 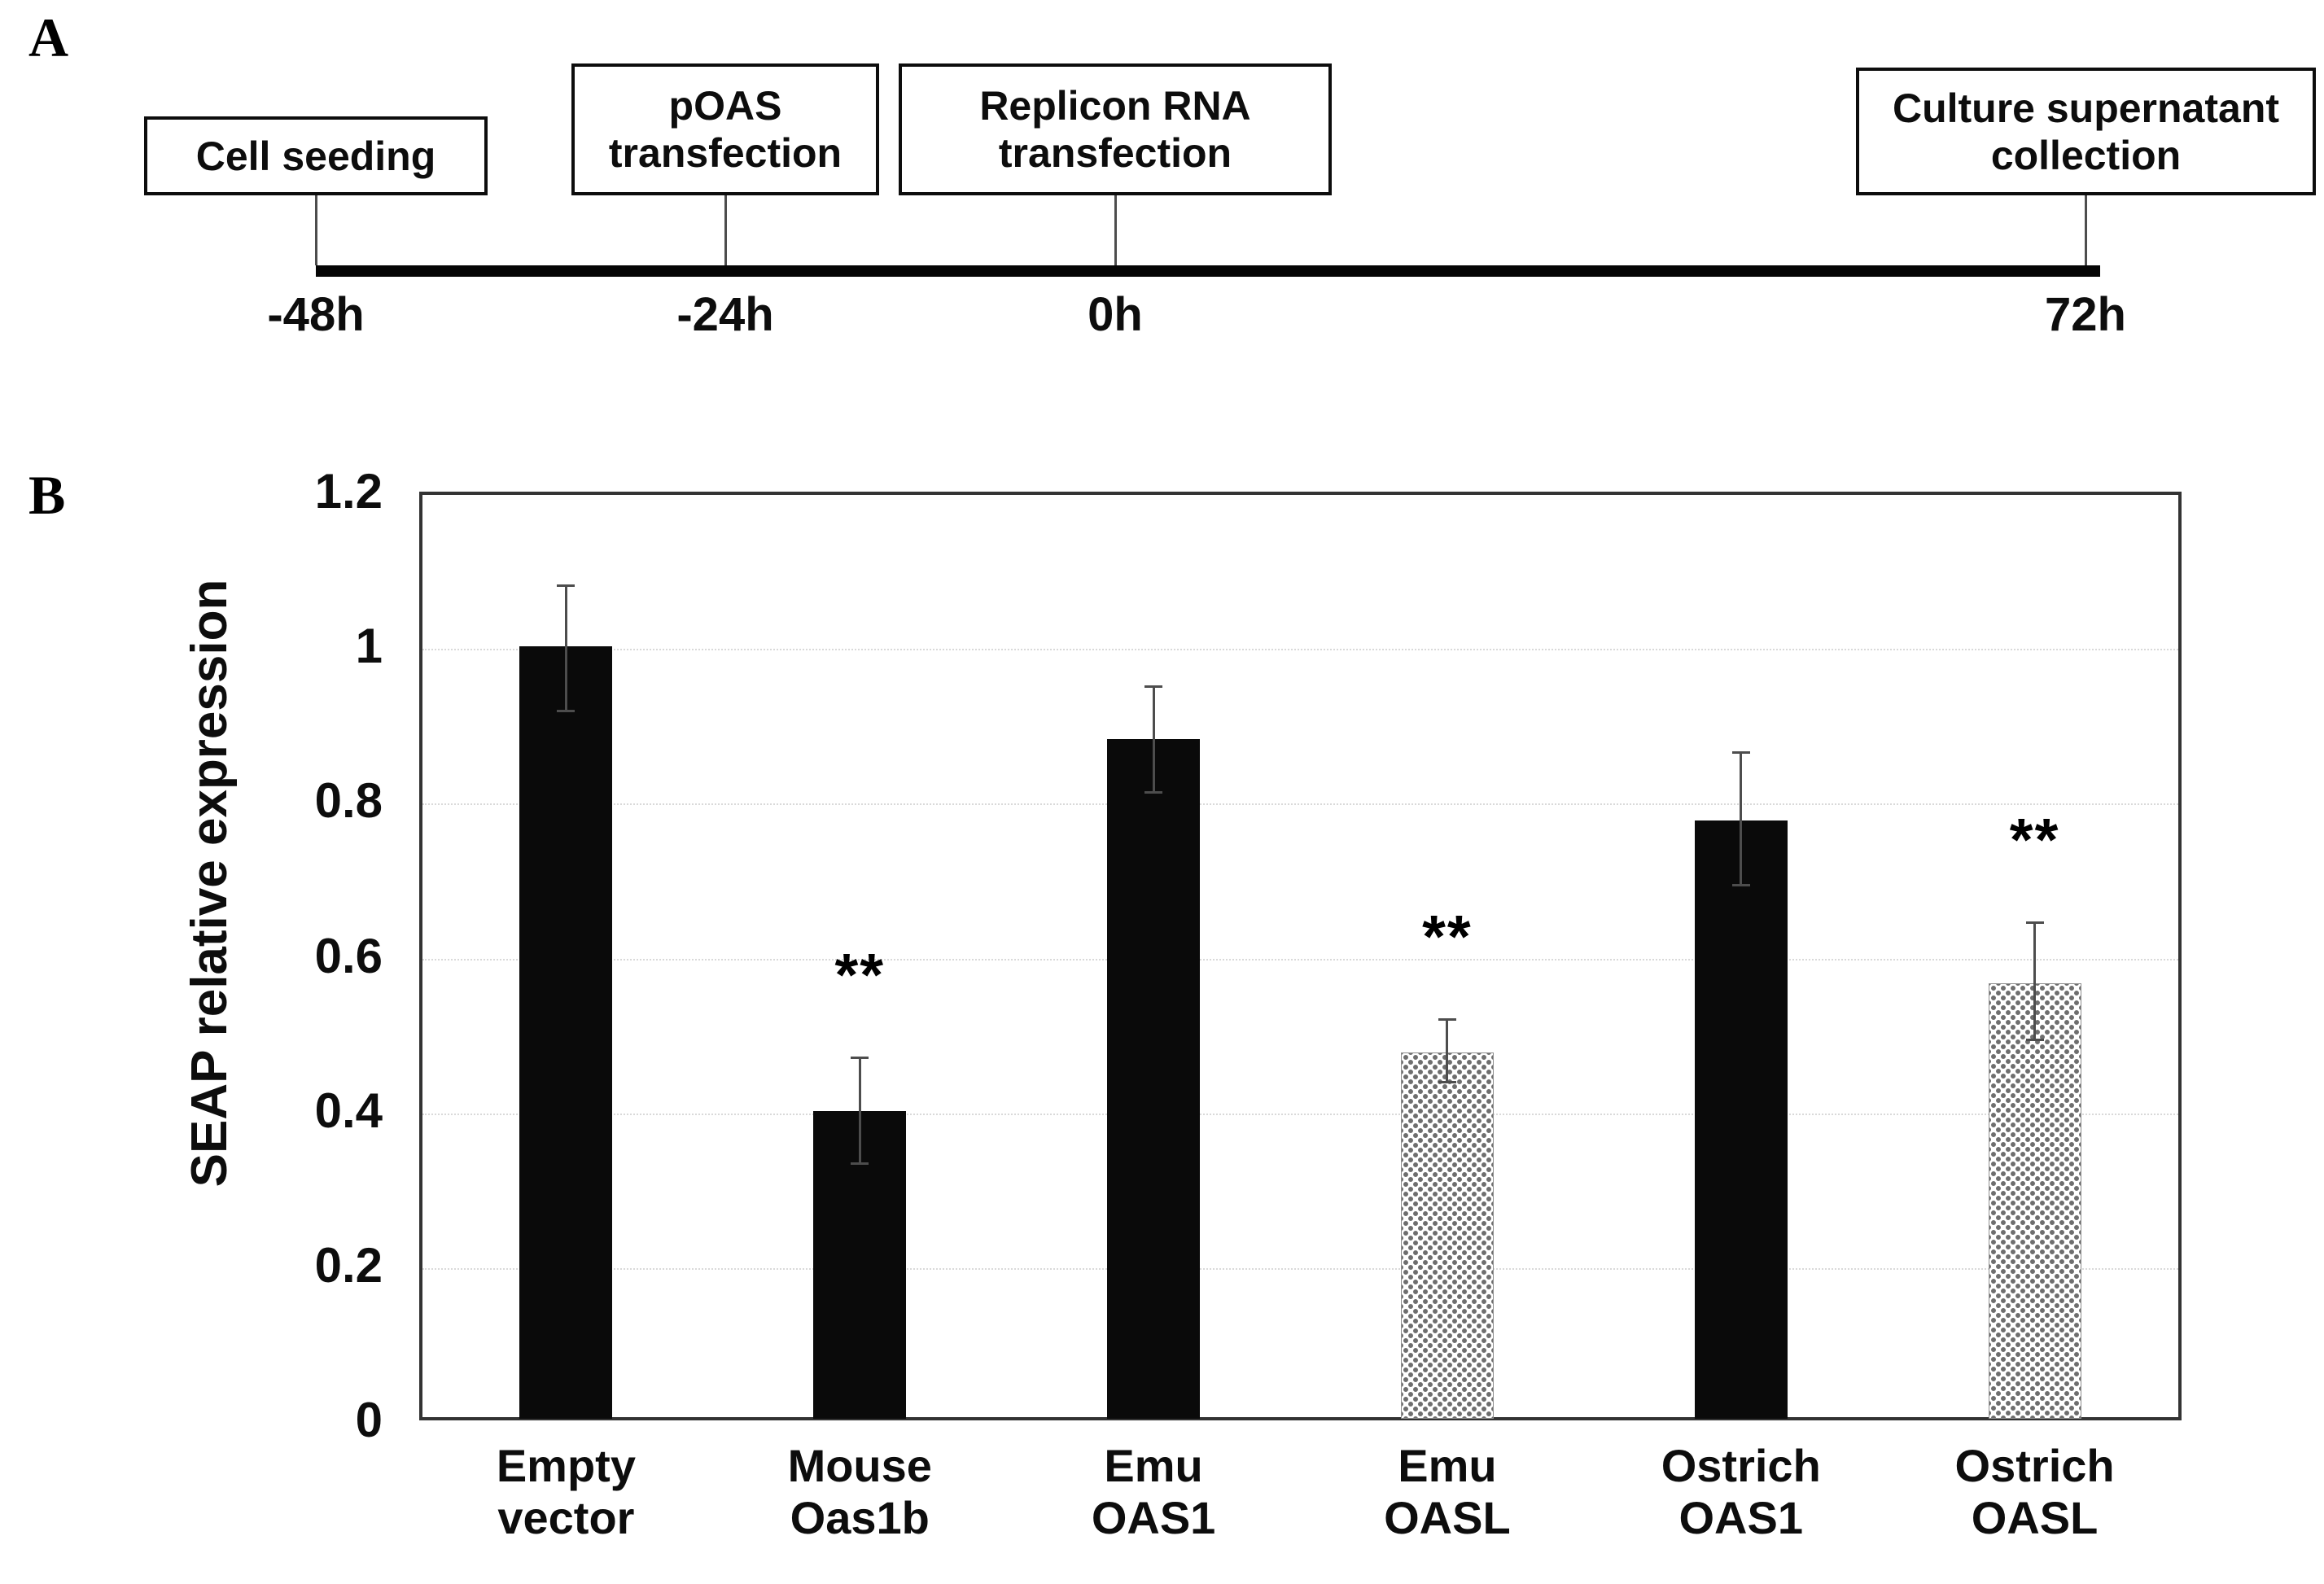 I want to click on error-cap-top-ostrich-oasl, so click(x=2034, y=923).